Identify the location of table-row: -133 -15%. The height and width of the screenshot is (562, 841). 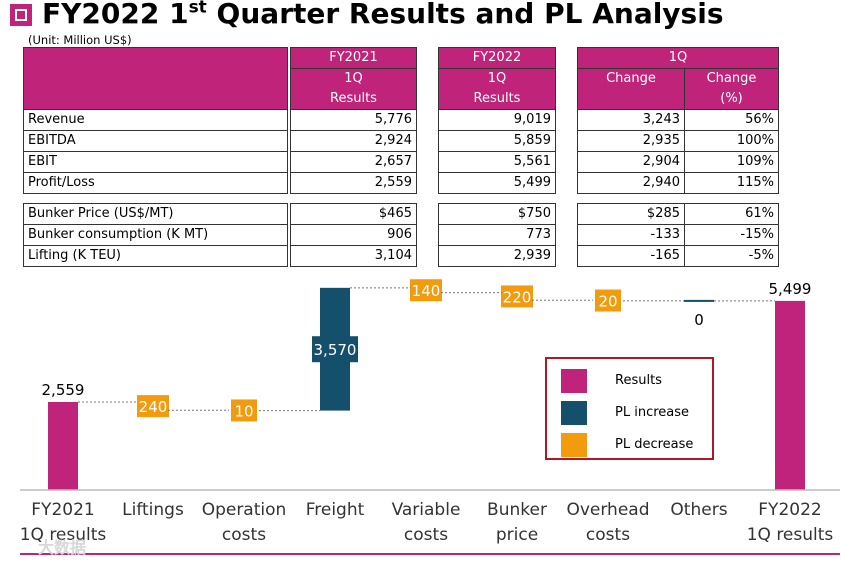
(678, 235).